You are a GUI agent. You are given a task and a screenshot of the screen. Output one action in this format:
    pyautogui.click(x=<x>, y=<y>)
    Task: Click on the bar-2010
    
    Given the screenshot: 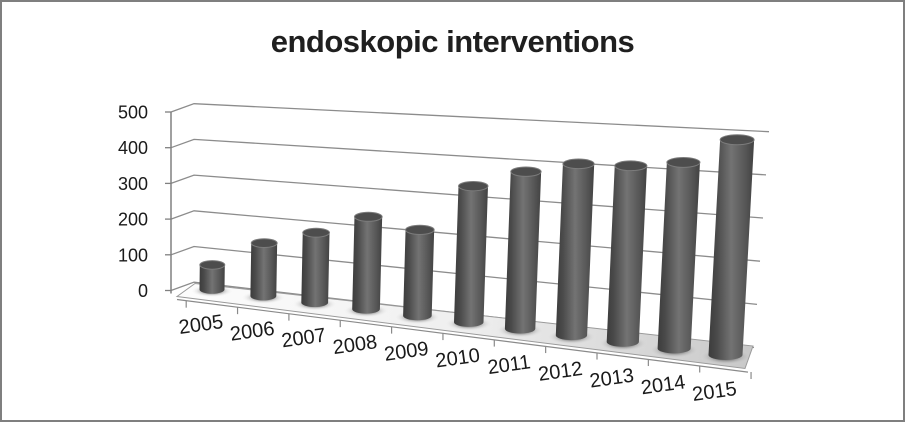 What is the action you would take?
    pyautogui.click(x=471, y=256)
    